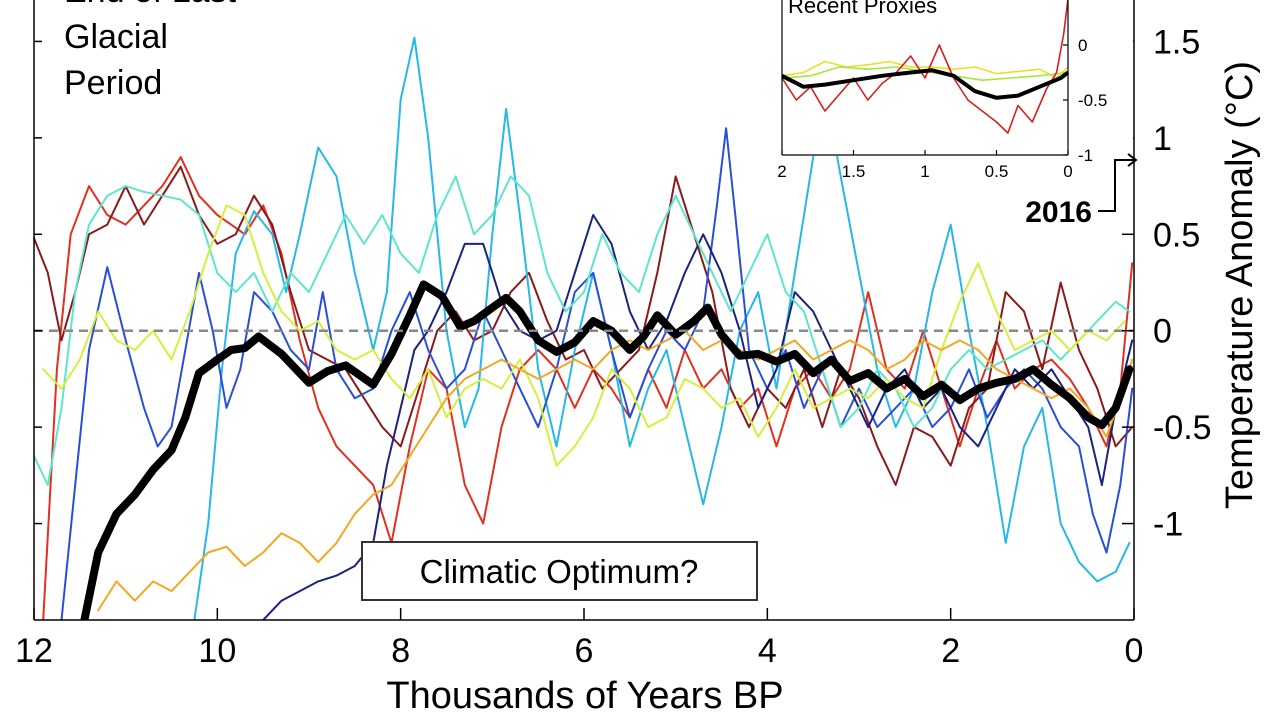 This screenshot has height=725, width=1280. I want to click on annotation-glacial-line: Period, so click(113, 83).